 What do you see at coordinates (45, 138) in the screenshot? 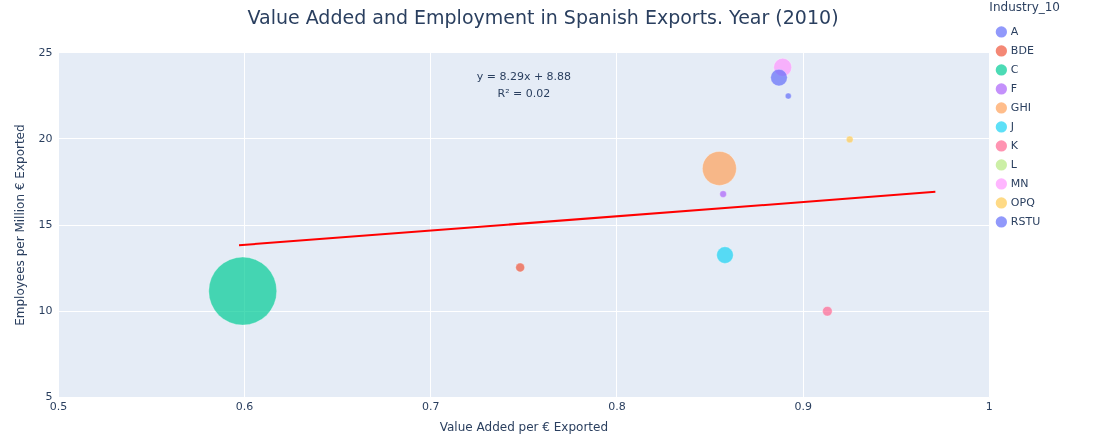
I see `y-tick-label: 20` at bounding box center [45, 138].